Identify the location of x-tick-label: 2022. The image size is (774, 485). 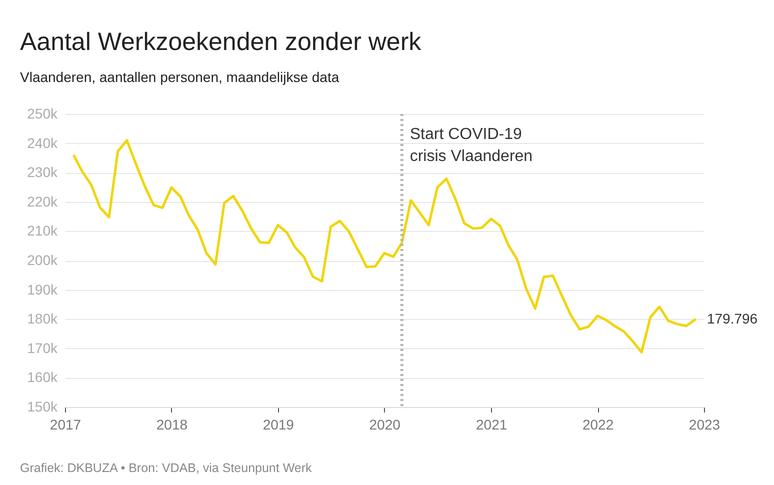
(598, 424).